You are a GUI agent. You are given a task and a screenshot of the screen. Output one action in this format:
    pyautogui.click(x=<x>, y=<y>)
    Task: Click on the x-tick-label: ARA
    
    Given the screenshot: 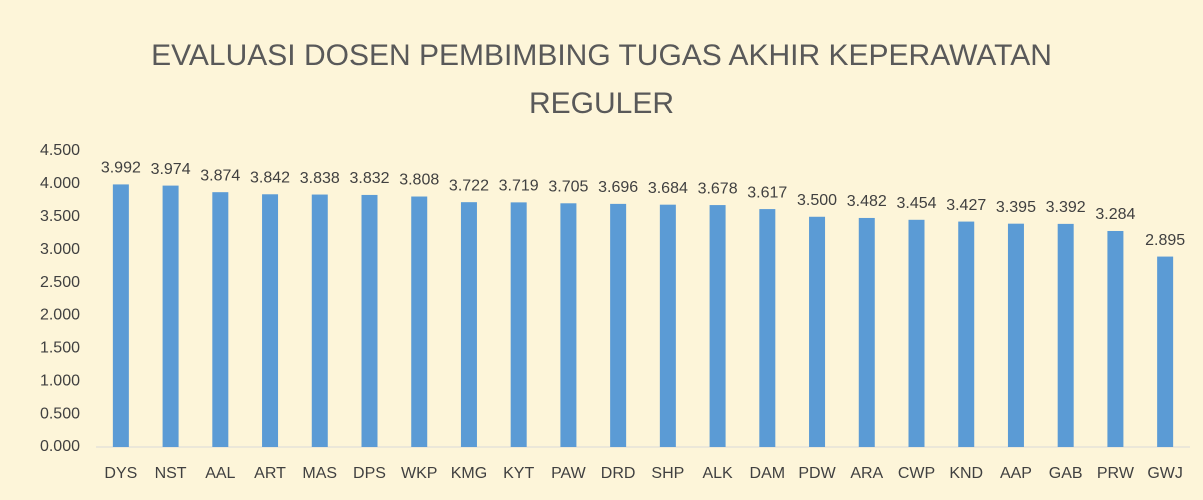 What is the action you would take?
    pyautogui.click(x=866, y=473)
    